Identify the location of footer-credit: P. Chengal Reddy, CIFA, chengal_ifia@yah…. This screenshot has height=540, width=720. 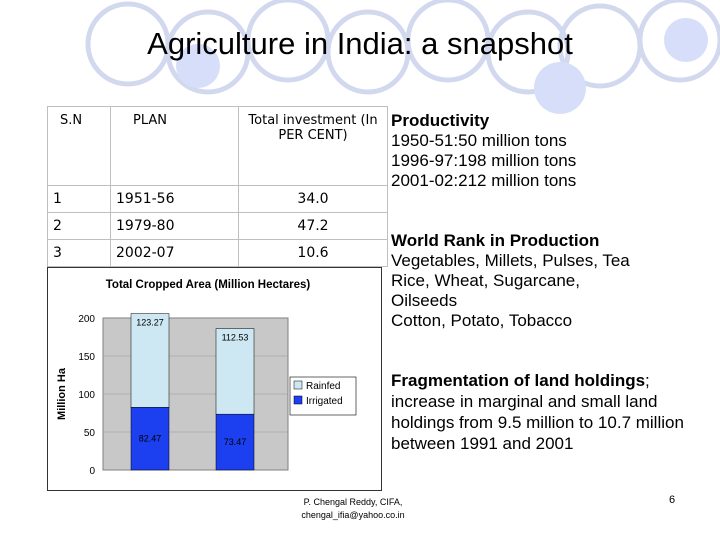
(353, 509).